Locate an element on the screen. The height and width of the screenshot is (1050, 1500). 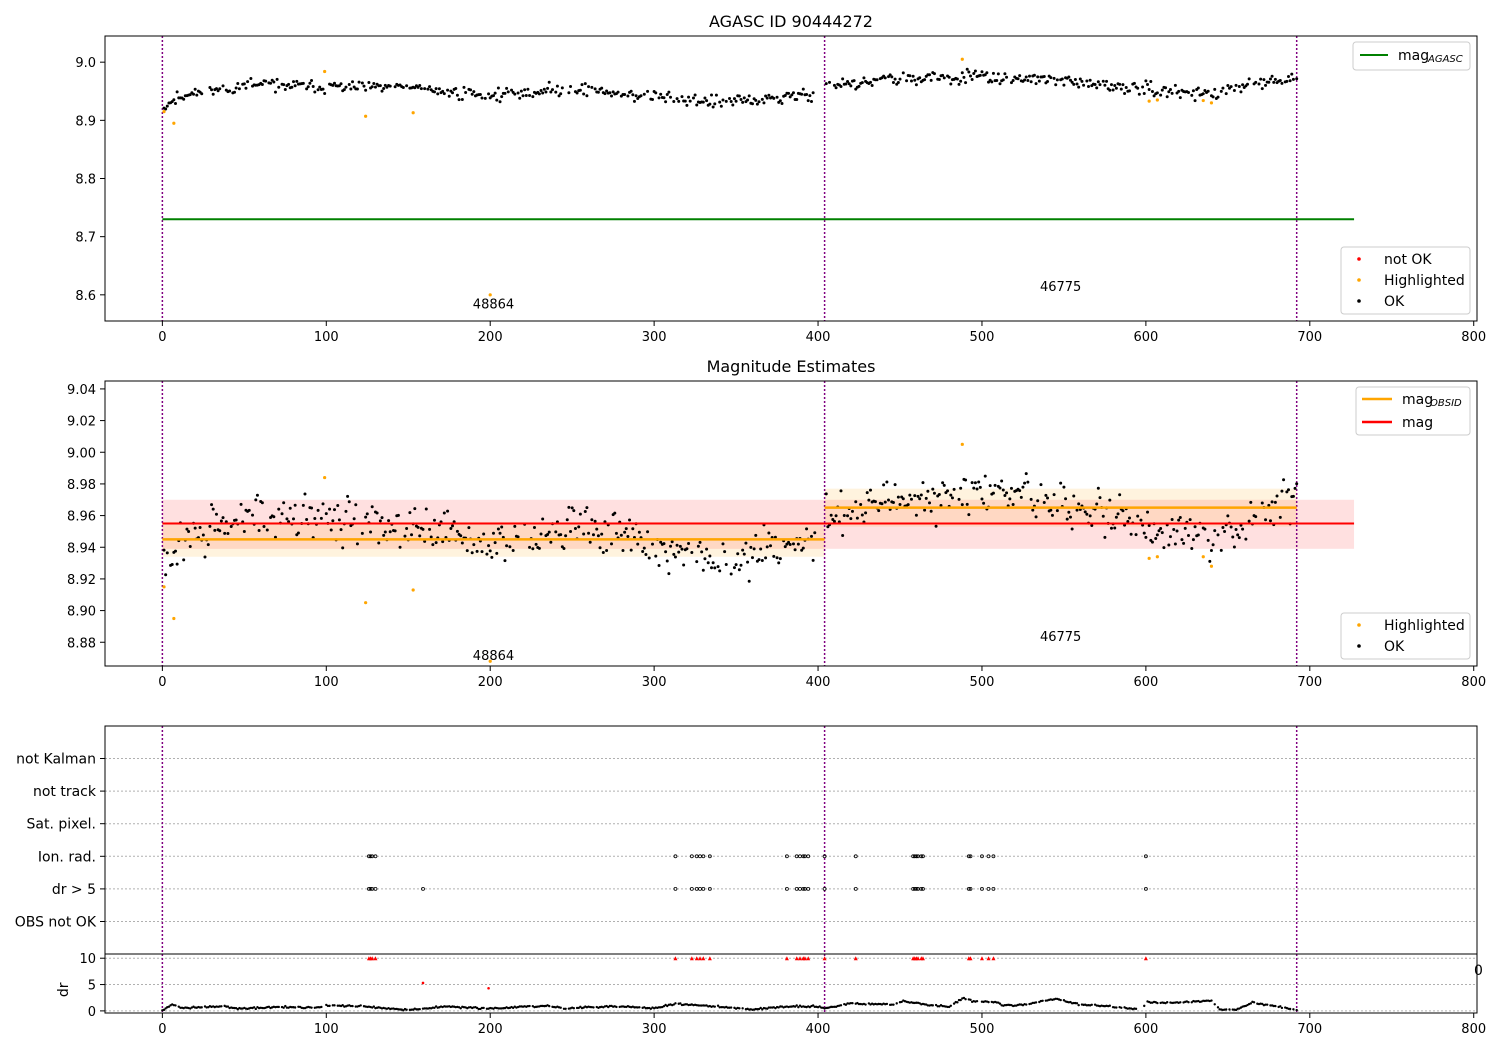
y-tick-label: 8.7 is located at coordinates (85, 238).